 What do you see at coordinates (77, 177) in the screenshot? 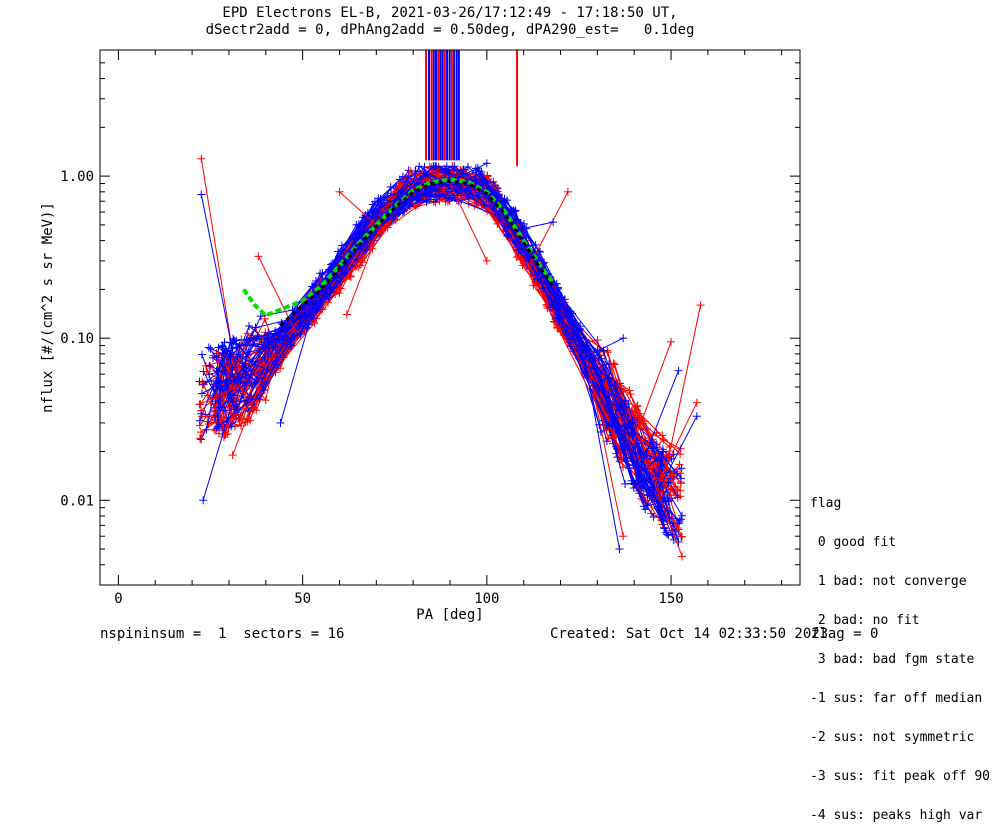
I see `y-tick-label: 1.00` at bounding box center [77, 177].